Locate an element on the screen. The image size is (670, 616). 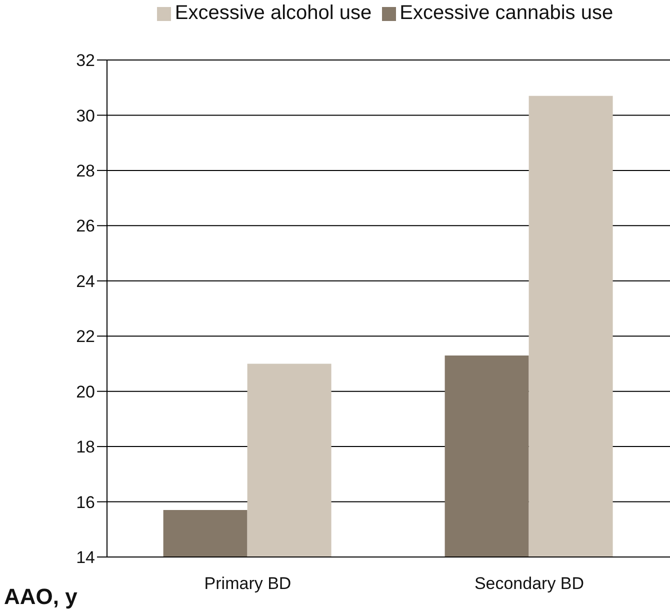
x-tick-label: Secondary BD is located at coordinates (529, 584).